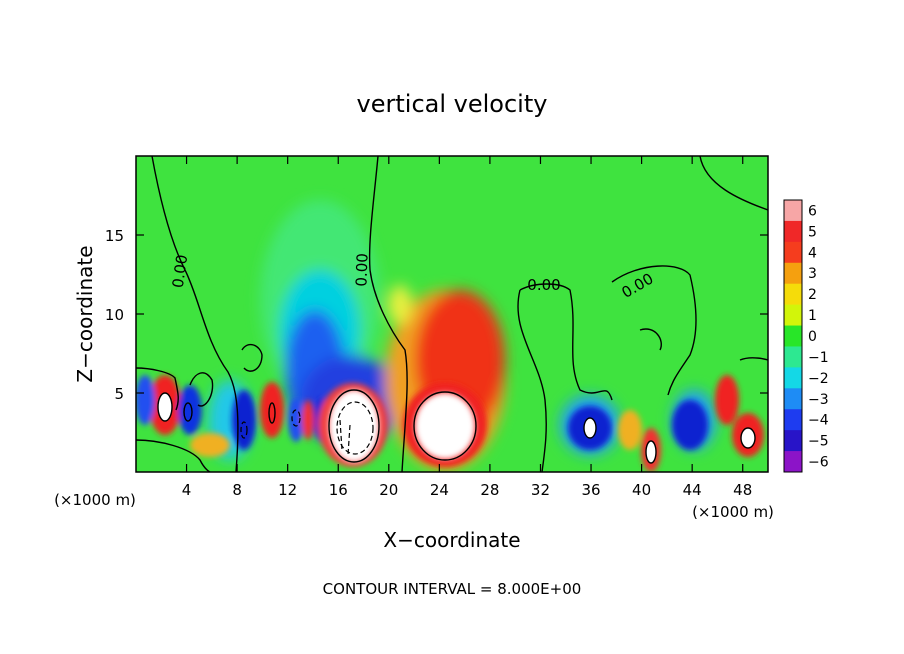 The image size is (904, 654). I want to click on colorbar-tick-label: 1, so click(812, 316).